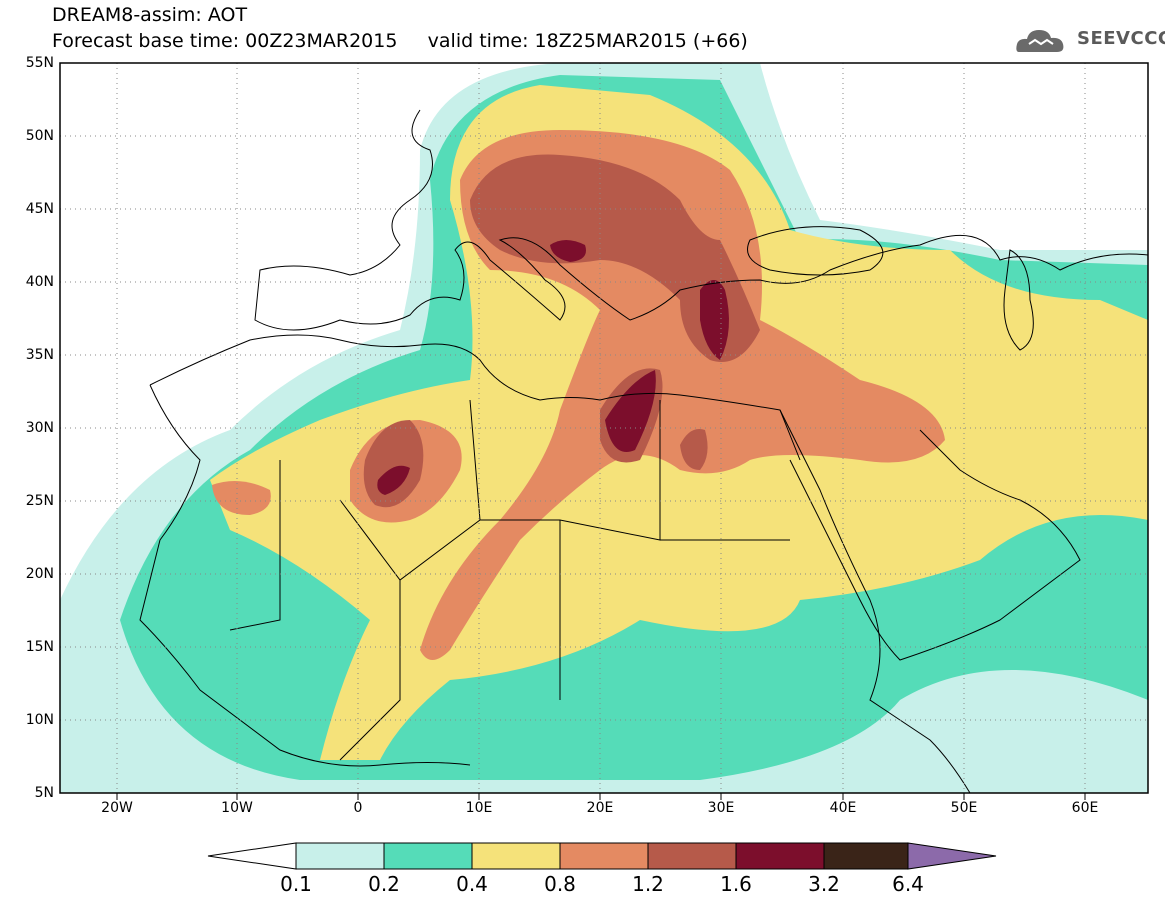 The width and height of the screenshot is (1165, 905). Describe the element at coordinates (358, 808) in the screenshot. I see `lon-label: 0` at that location.